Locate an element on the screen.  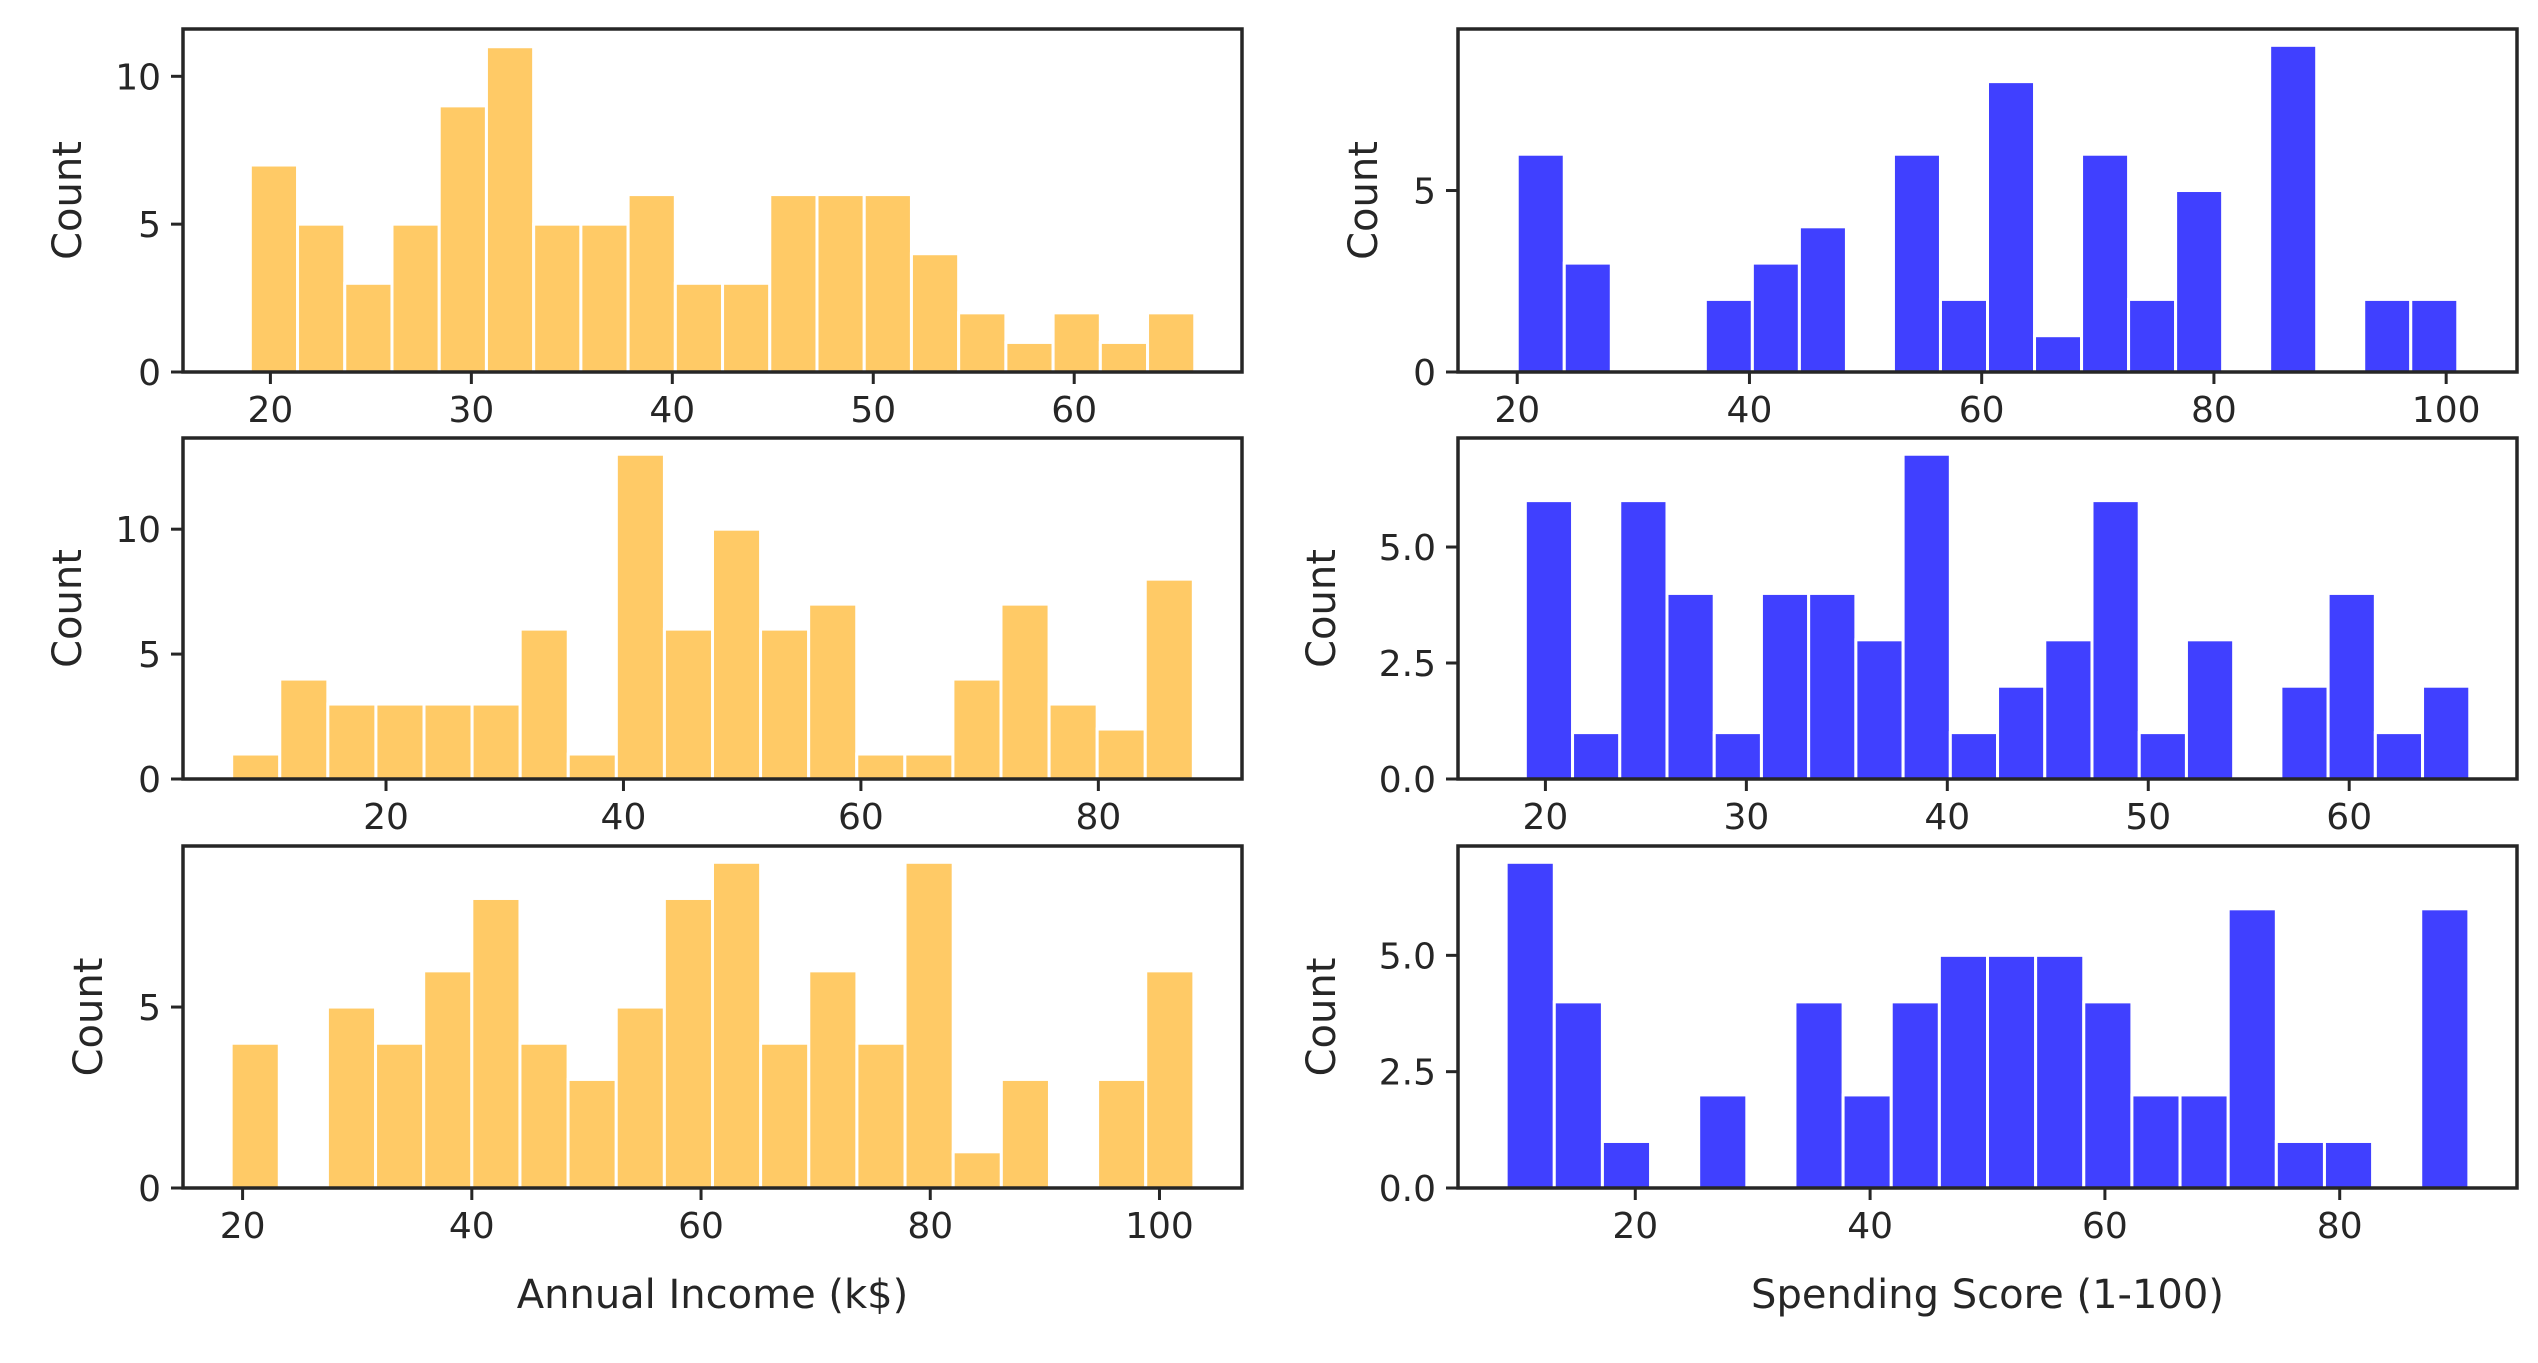
histogram-panel-2: 20 40 60 80 100 0 5 Count is located at coordinates (1930, 229).